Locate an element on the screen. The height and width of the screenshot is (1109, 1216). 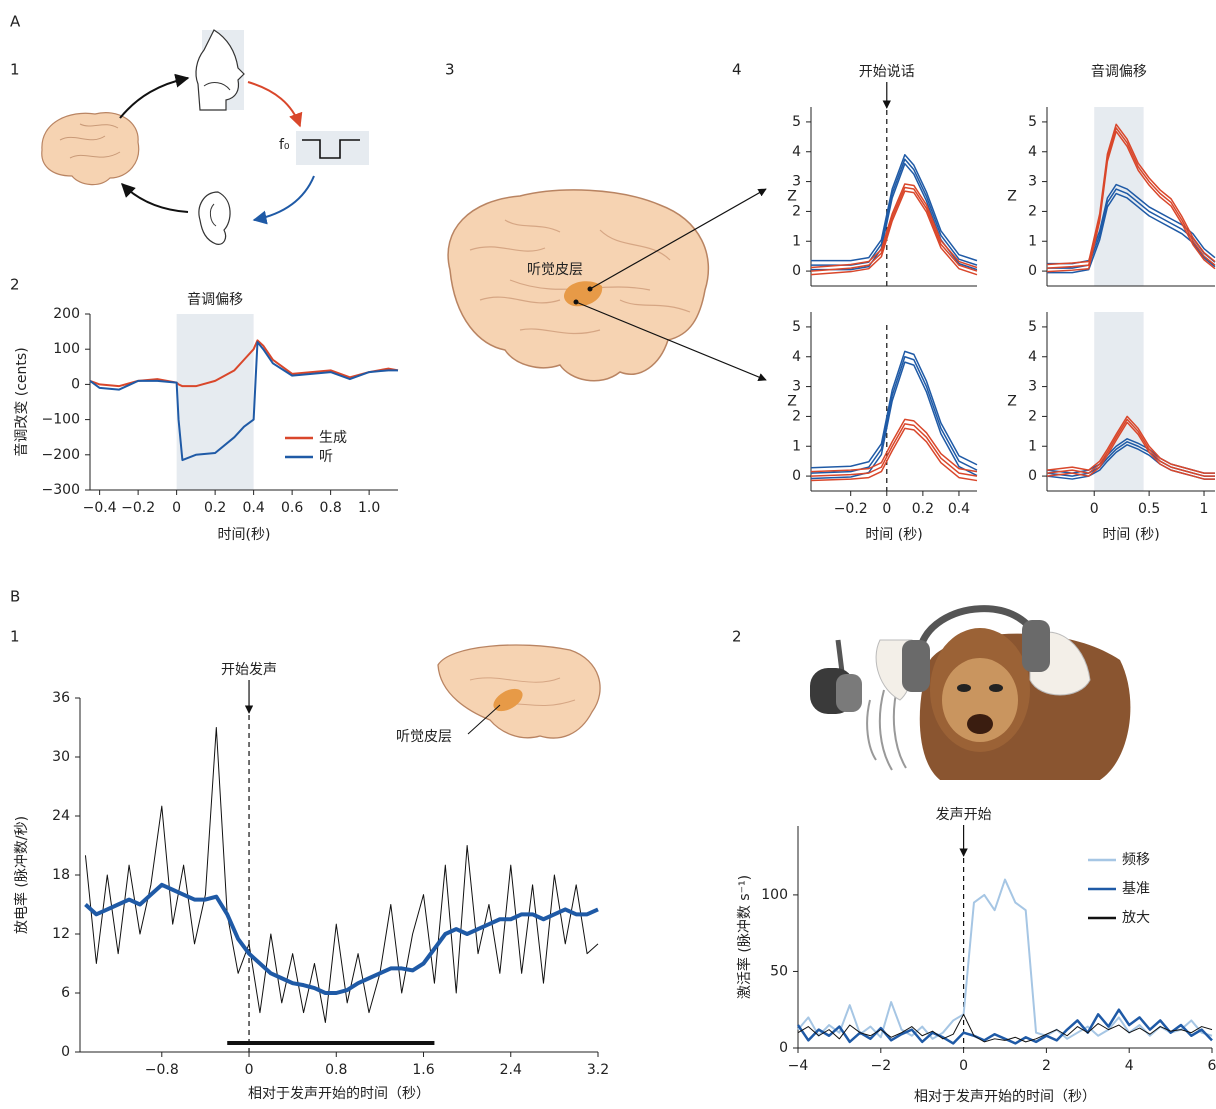
x-tick-label: −0.4 is located at coordinates (100, 508).